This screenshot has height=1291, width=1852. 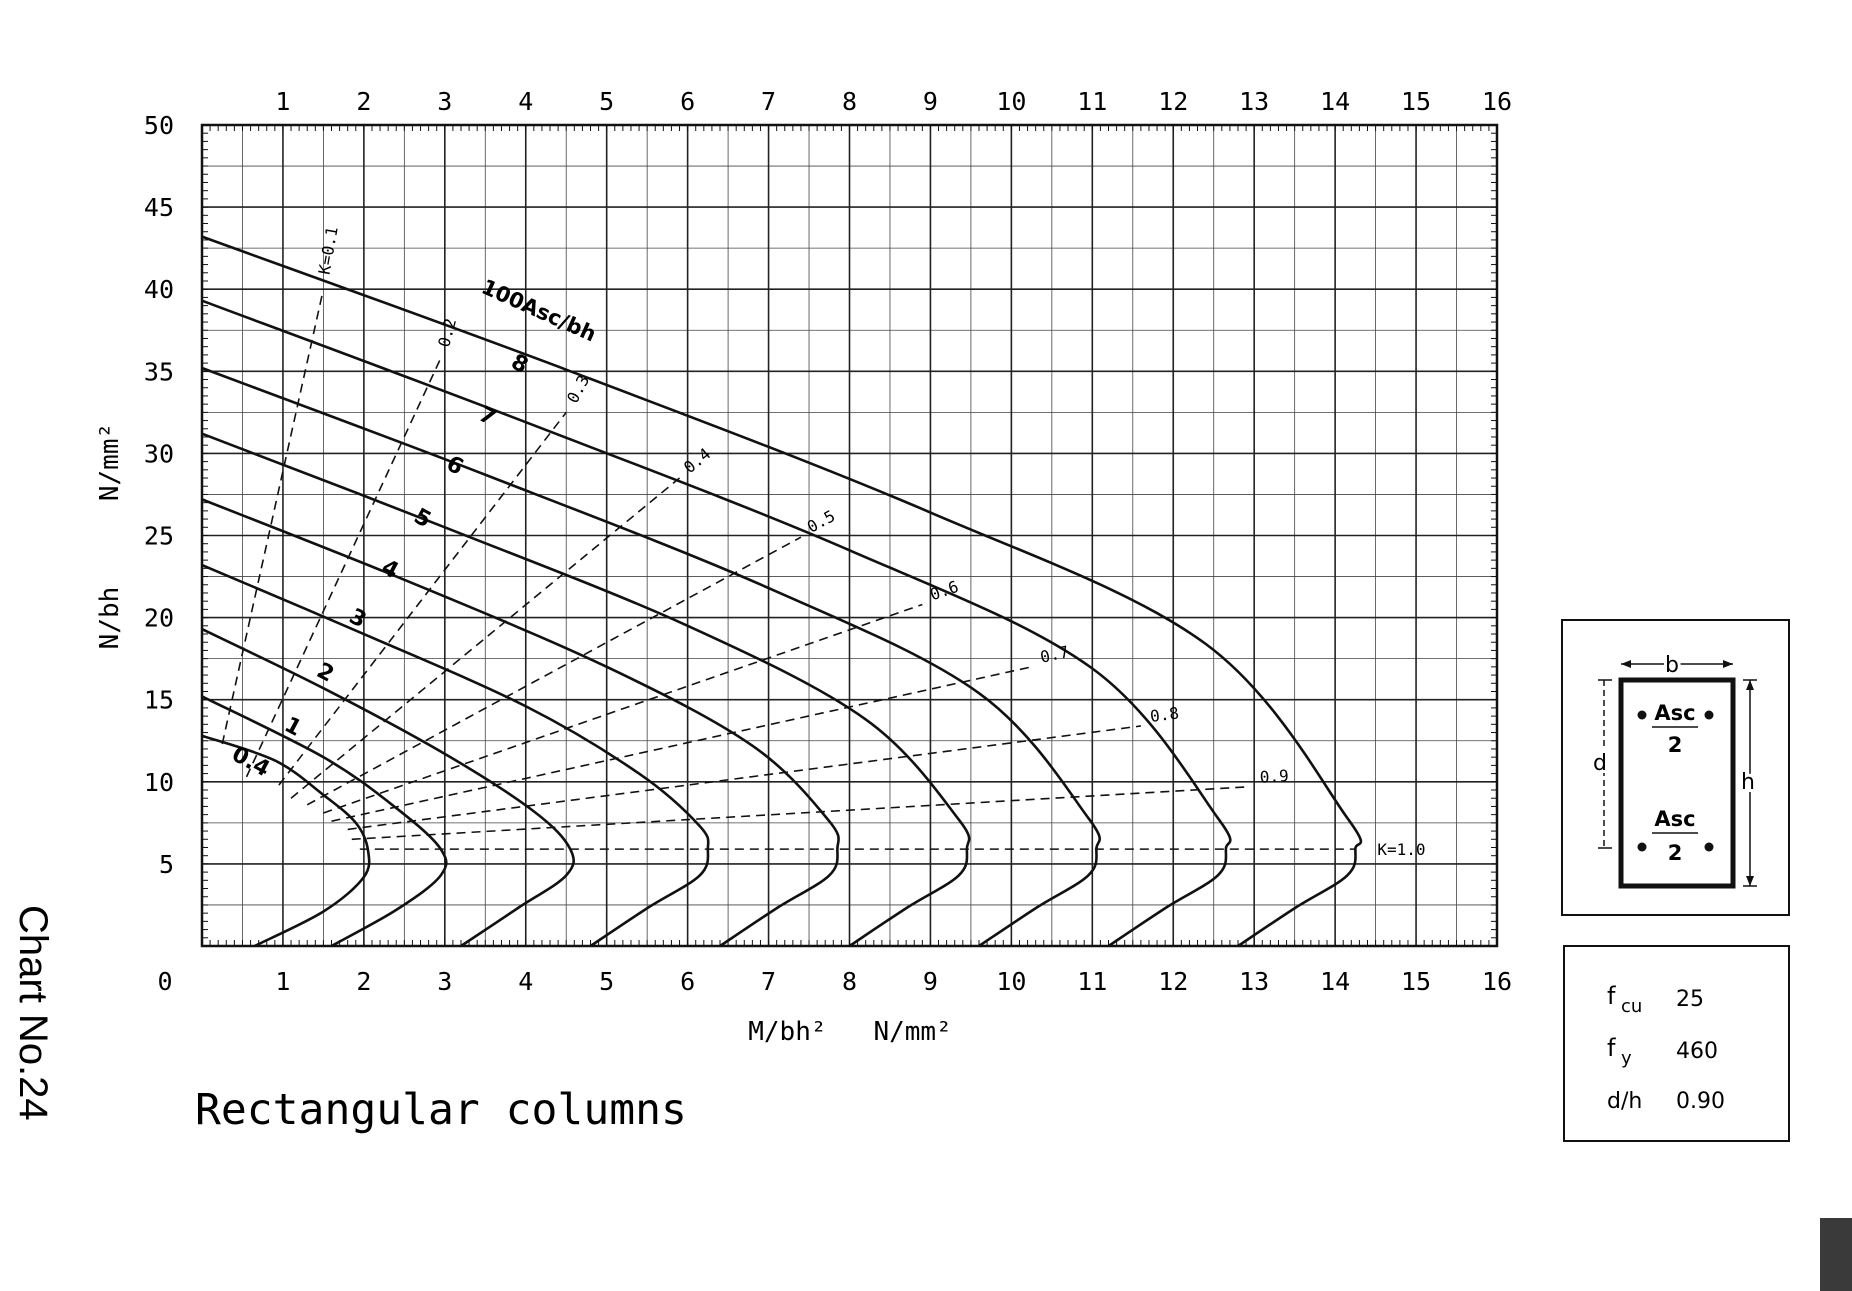 What do you see at coordinates (389, 569) in the screenshot?
I see `steel-ratio-label: 4` at bounding box center [389, 569].